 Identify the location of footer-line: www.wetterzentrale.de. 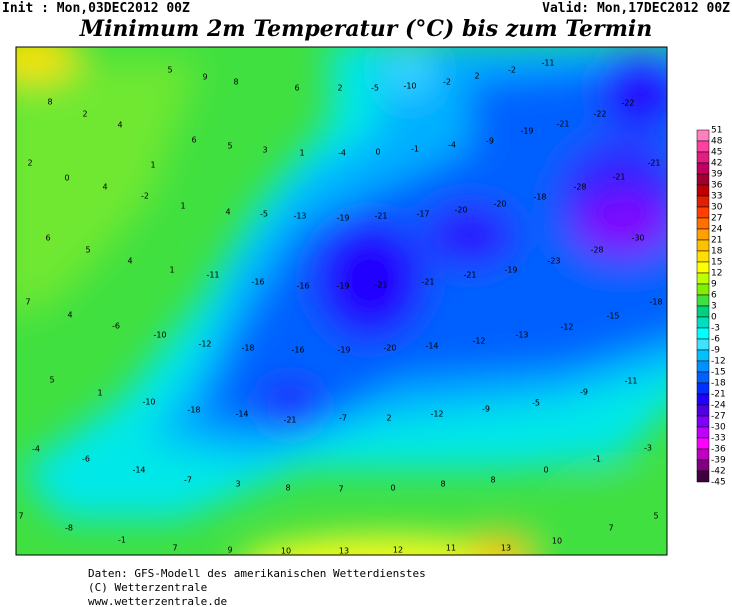
(157, 601).